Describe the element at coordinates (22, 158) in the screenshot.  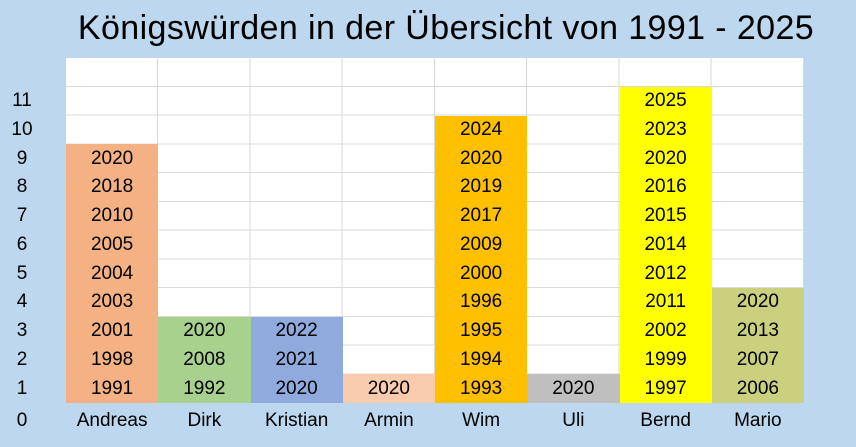
I see `y-tick-9: 9` at that location.